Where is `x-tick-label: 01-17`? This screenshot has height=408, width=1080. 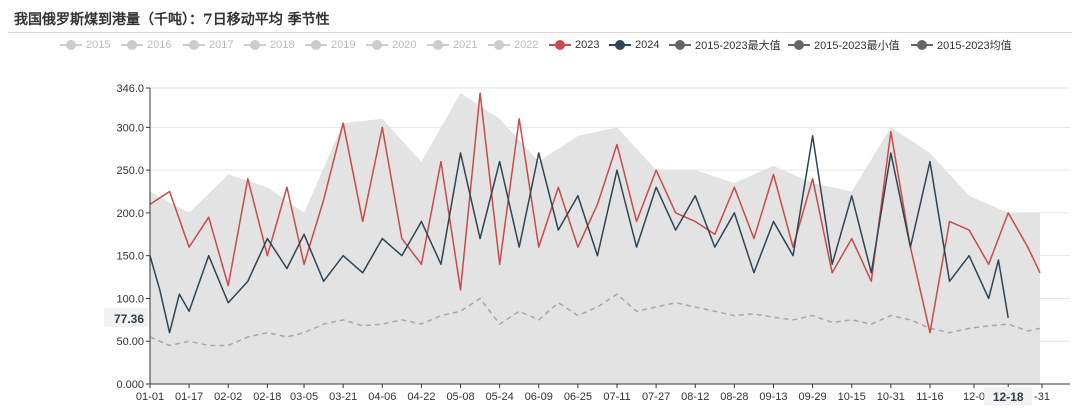 x-tick-label: 01-17 is located at coordinates (189, 397).